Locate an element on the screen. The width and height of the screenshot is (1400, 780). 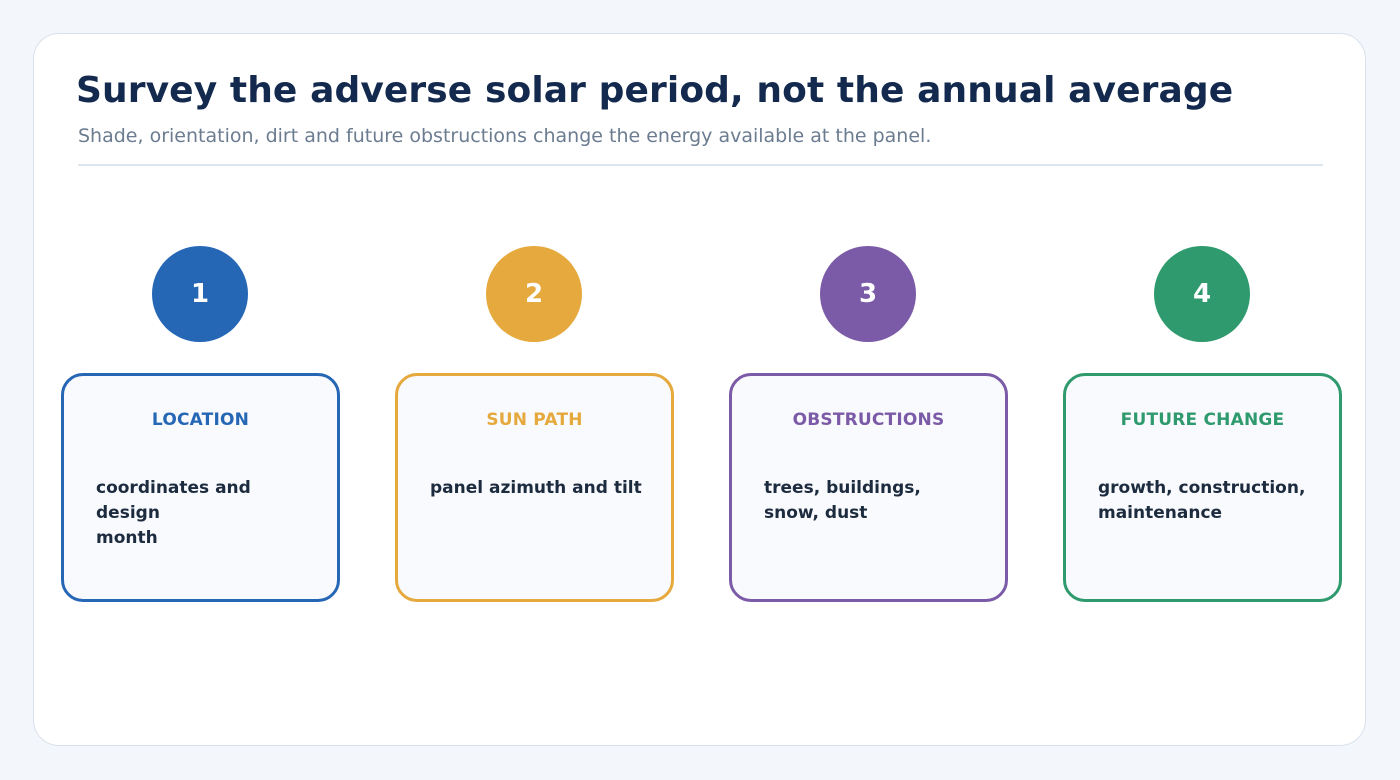
step-1-description-line-2: month is located at coordinates (127, 538).